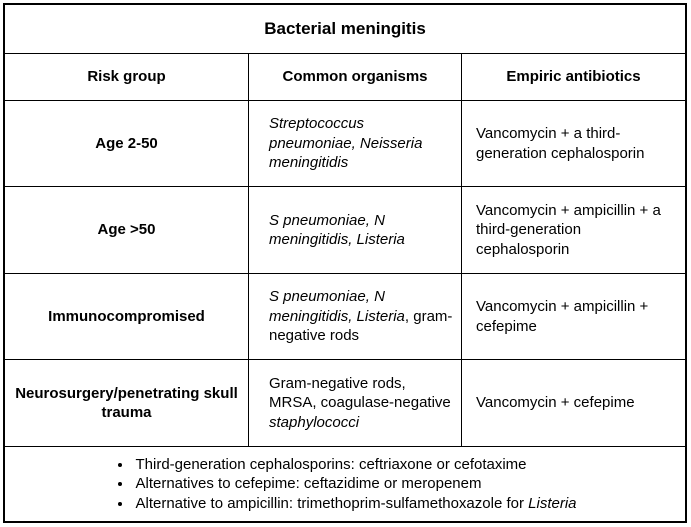  I want to click on italic-text-run: Listeria, so click(552, 503).